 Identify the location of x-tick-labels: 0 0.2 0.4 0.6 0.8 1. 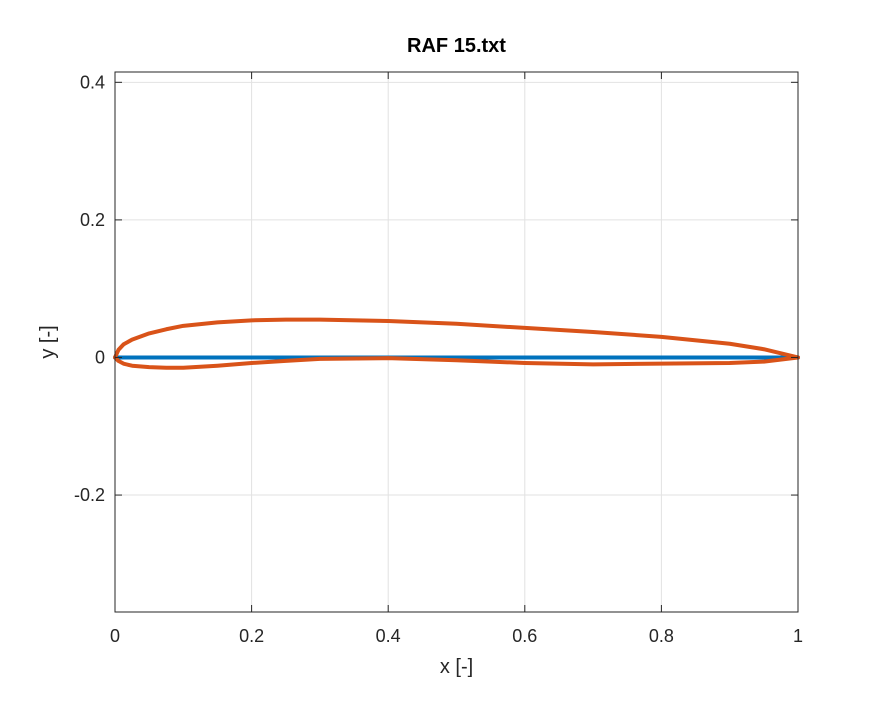
(456, 636).